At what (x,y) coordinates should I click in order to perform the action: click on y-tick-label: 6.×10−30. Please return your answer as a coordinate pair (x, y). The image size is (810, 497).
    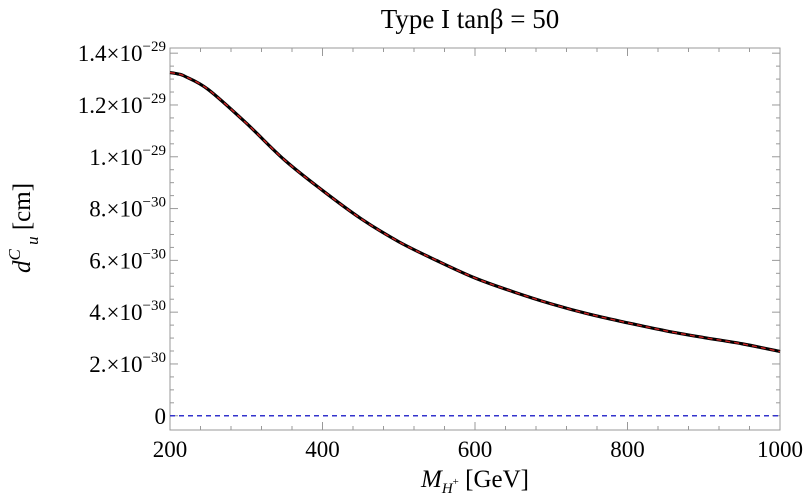
    Looking at the image, I should click on (127, 259).